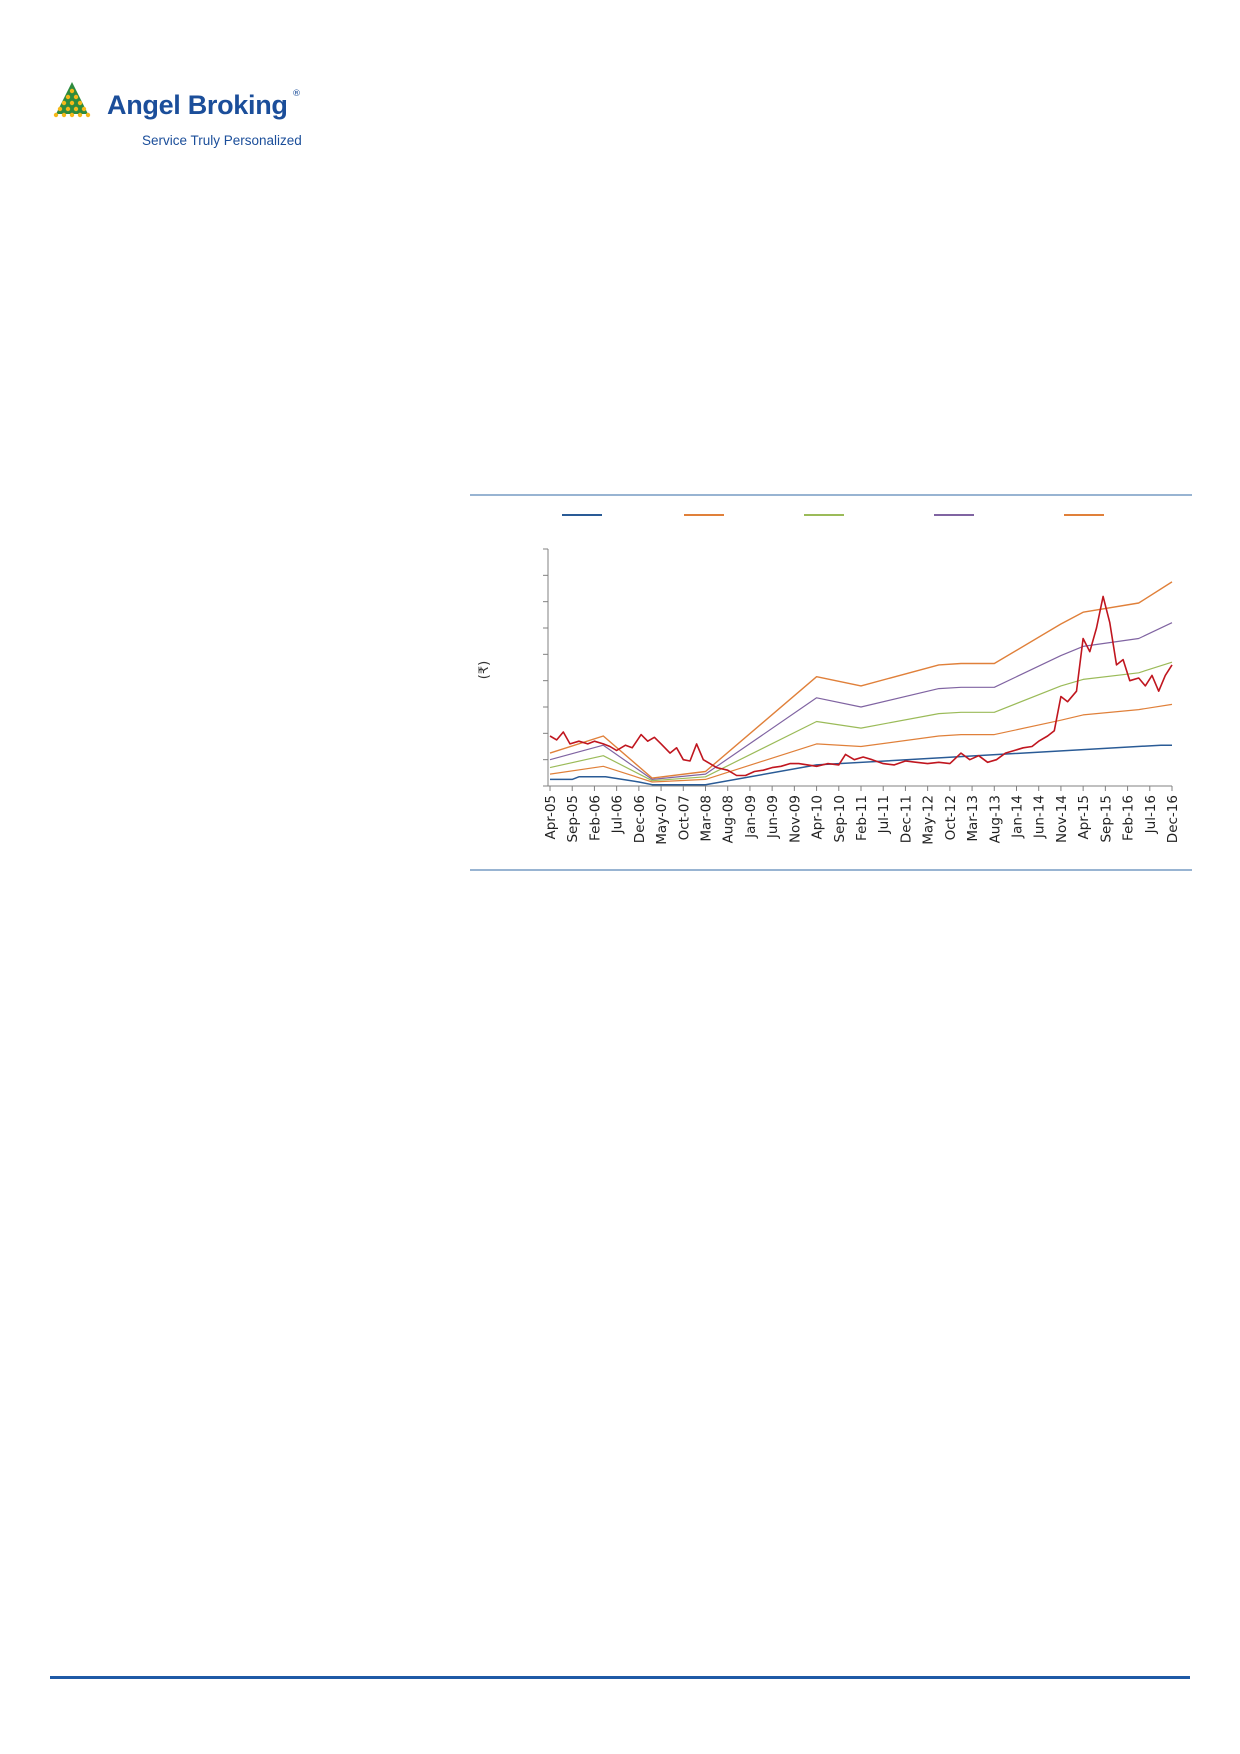 This screenshot has height=1754, width=1240. I want to click on x-tick-label: Nov-14, so click(1062, 819).